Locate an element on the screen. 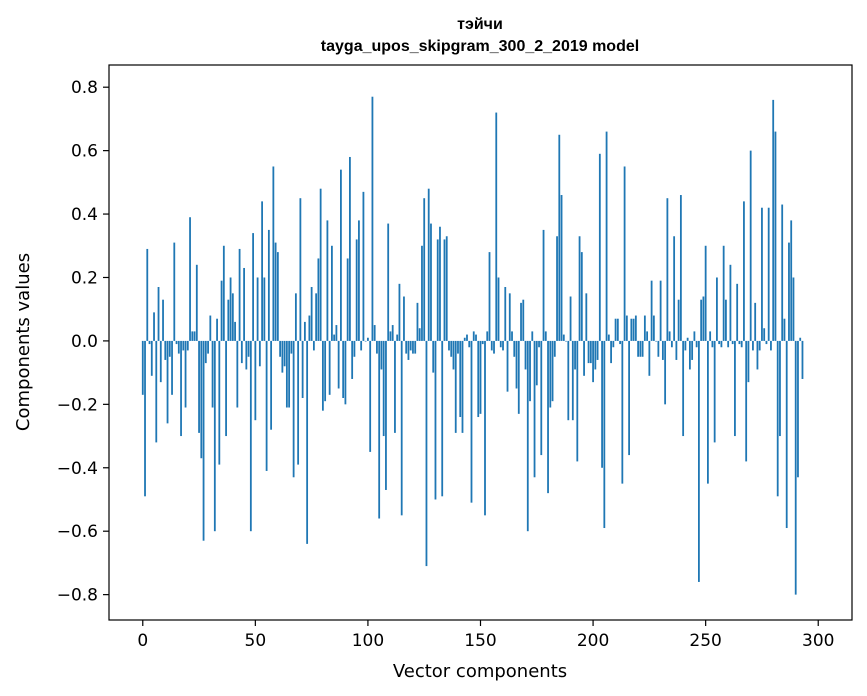  y-tick-label: −0.2 is located at coordinates (77, 405).